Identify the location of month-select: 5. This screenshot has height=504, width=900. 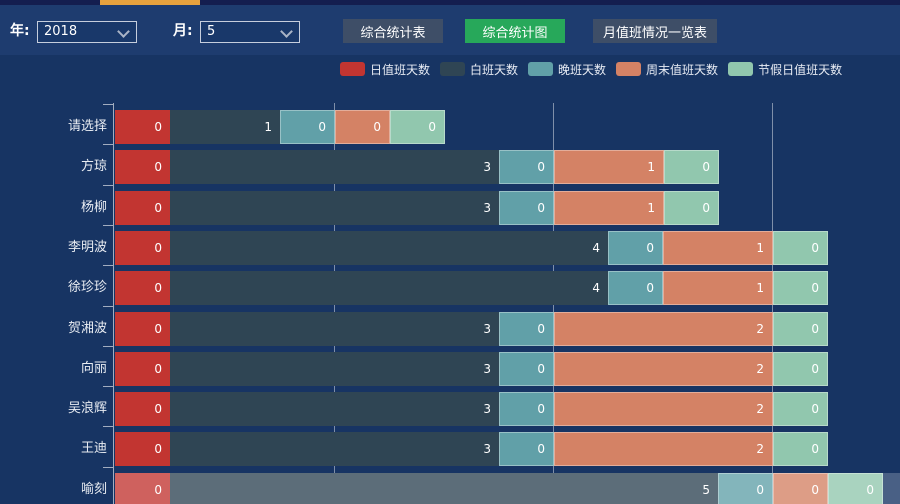
(250, 32).